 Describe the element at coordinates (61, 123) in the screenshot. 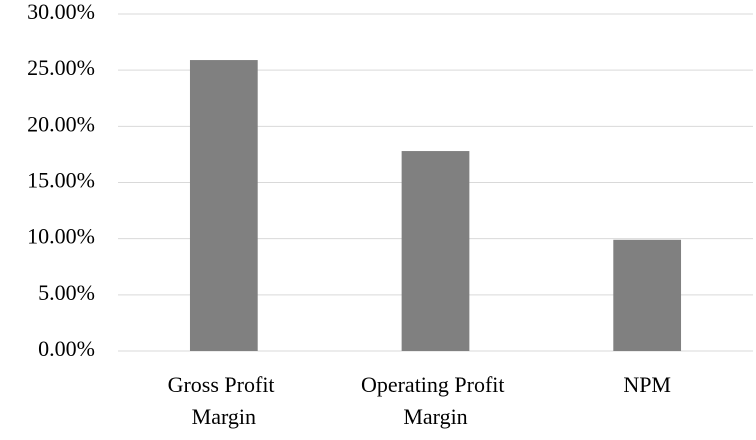

I see `y-tick-label: 20.00%` at that location.